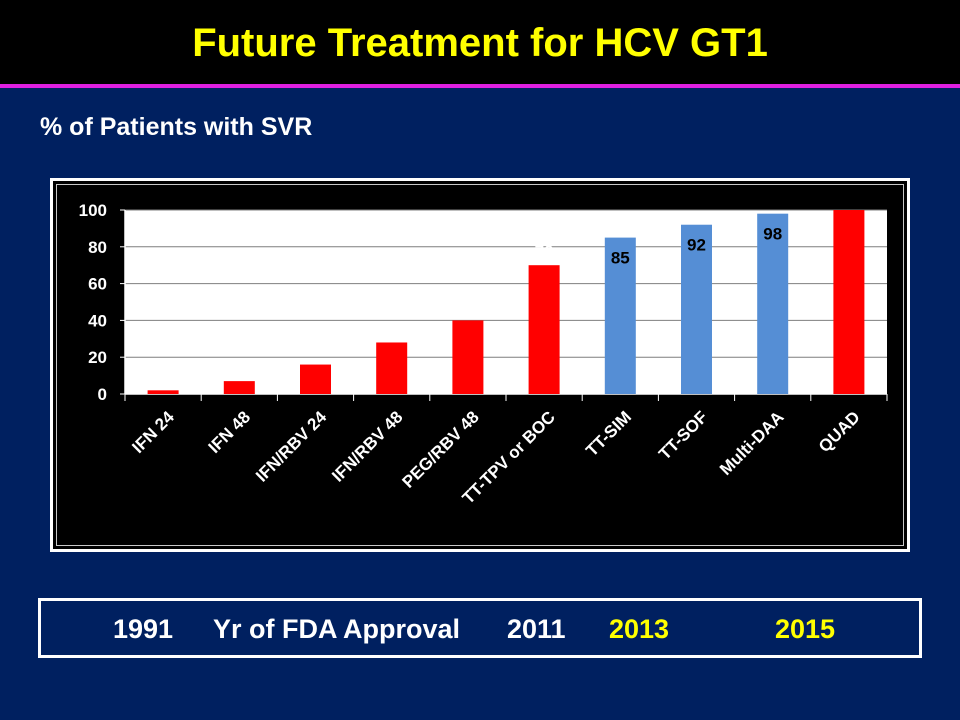  What do you see at coordinates (97, 284) in the screenshot?
I see `y-tick-label: 60` at bounding box center [97, 284].